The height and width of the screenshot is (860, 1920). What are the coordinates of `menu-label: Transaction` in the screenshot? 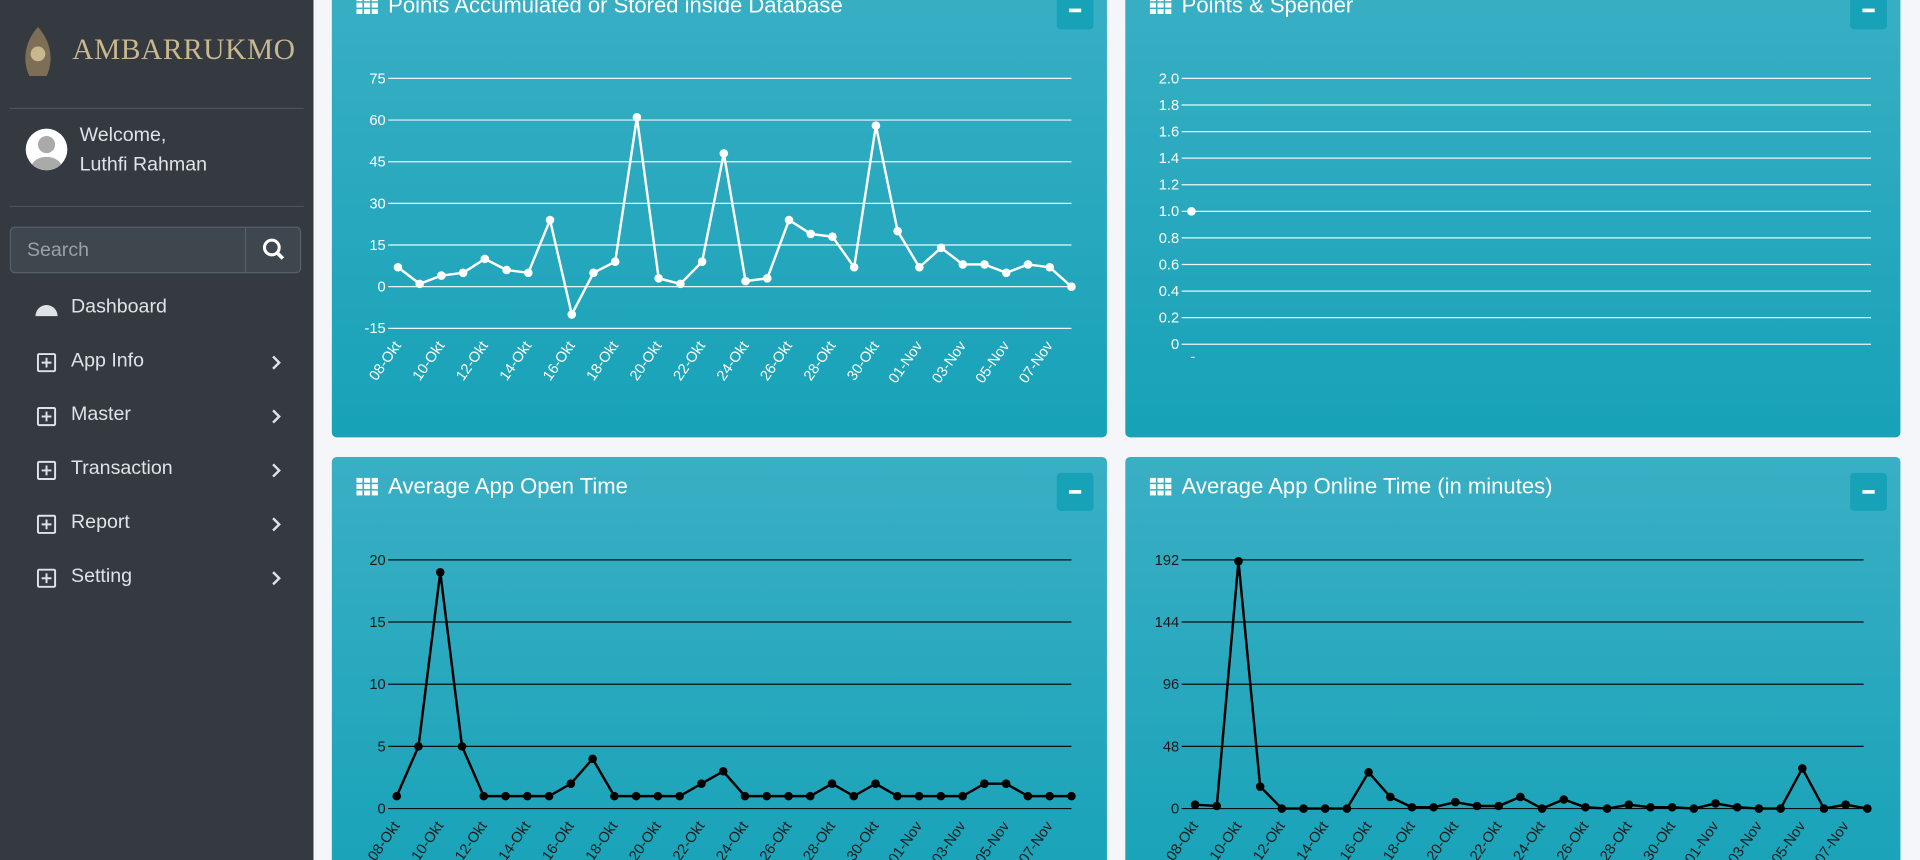 It's located at (122, 469).